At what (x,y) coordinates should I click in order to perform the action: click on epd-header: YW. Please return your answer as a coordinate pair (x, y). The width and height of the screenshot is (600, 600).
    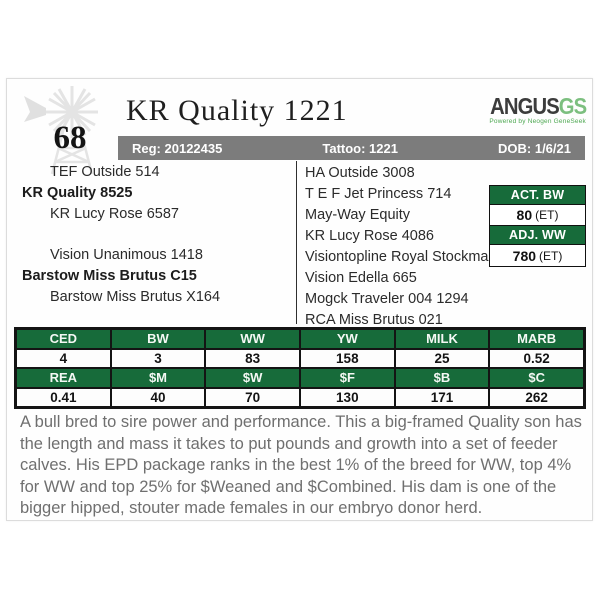
    Looking at the image, I should click on (347, 339).